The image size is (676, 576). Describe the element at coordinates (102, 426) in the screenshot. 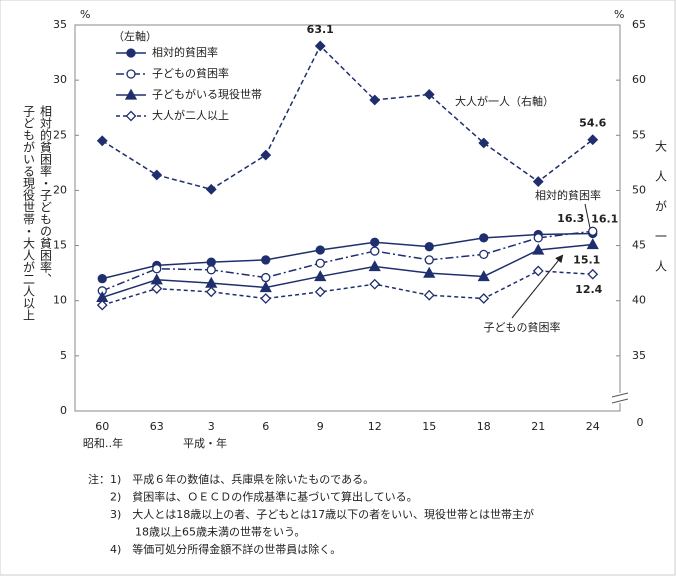

I see `x-tick-label: 60` at that location.